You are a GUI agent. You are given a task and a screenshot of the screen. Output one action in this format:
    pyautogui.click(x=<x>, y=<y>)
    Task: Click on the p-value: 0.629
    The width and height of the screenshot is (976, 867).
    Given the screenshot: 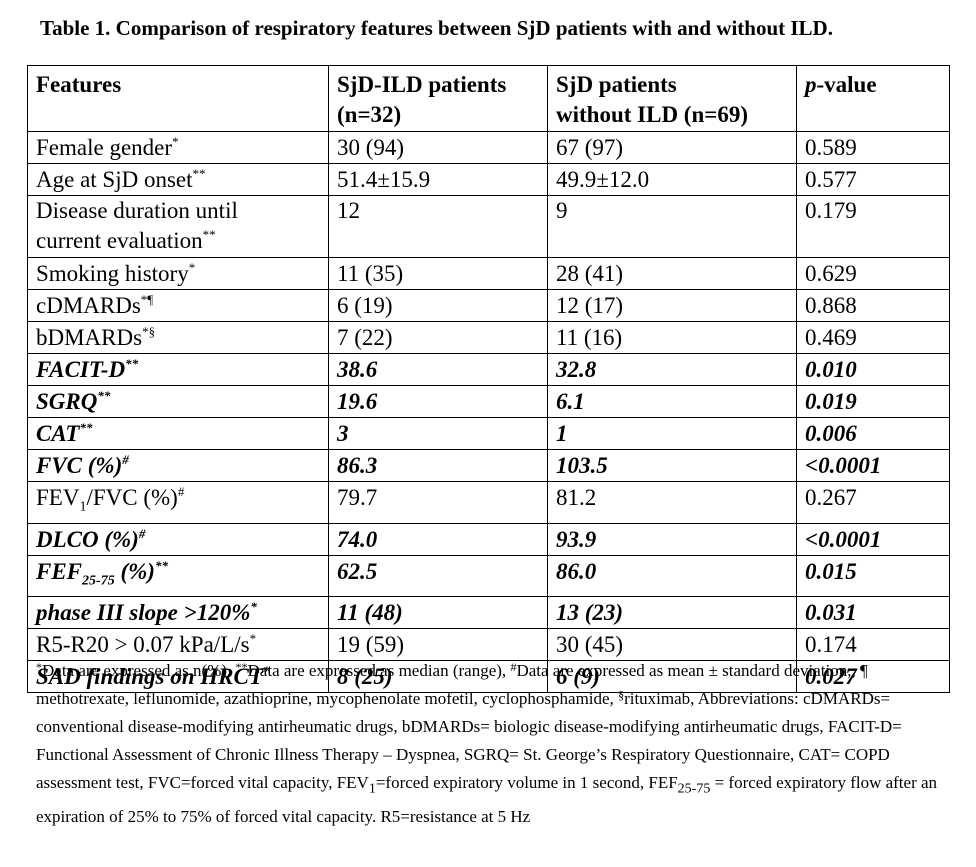 What is the action you would take?
    pyautogui.click(x=873, y=273)
    